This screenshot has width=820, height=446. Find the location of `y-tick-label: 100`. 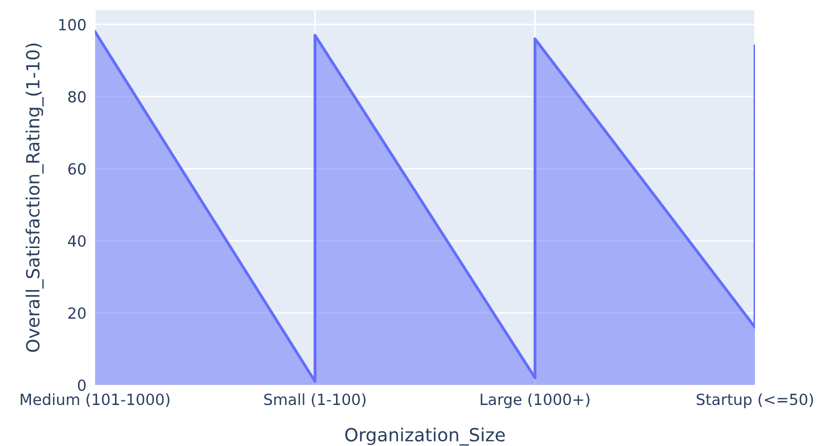

y-tick-label: 100 is located at coordinates (72, 24).